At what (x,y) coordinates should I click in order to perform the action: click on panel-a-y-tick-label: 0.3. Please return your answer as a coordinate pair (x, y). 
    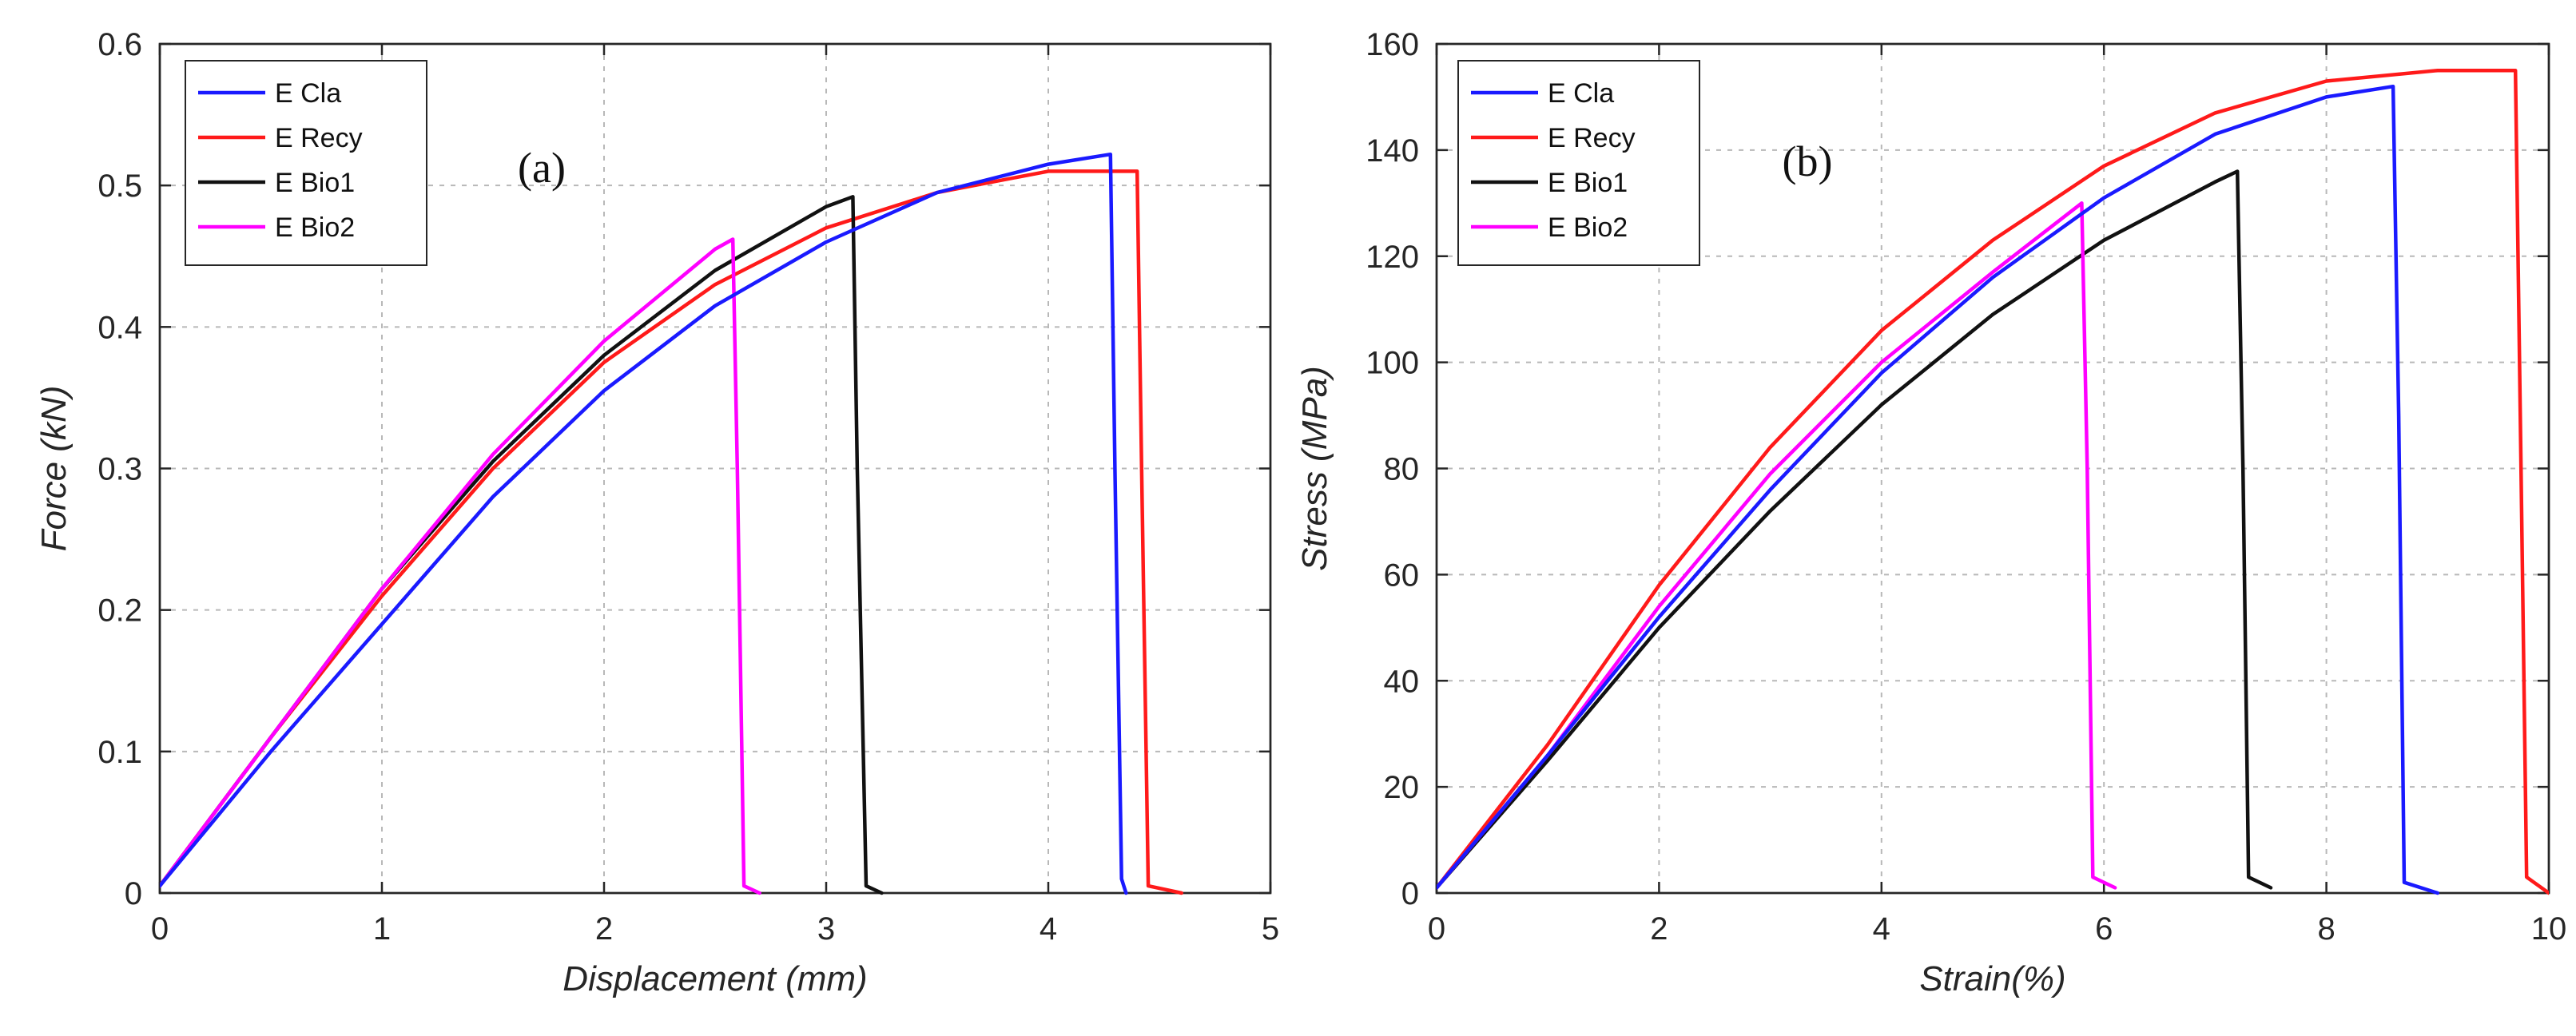
    Looking at the image, I should click on (119, 469).